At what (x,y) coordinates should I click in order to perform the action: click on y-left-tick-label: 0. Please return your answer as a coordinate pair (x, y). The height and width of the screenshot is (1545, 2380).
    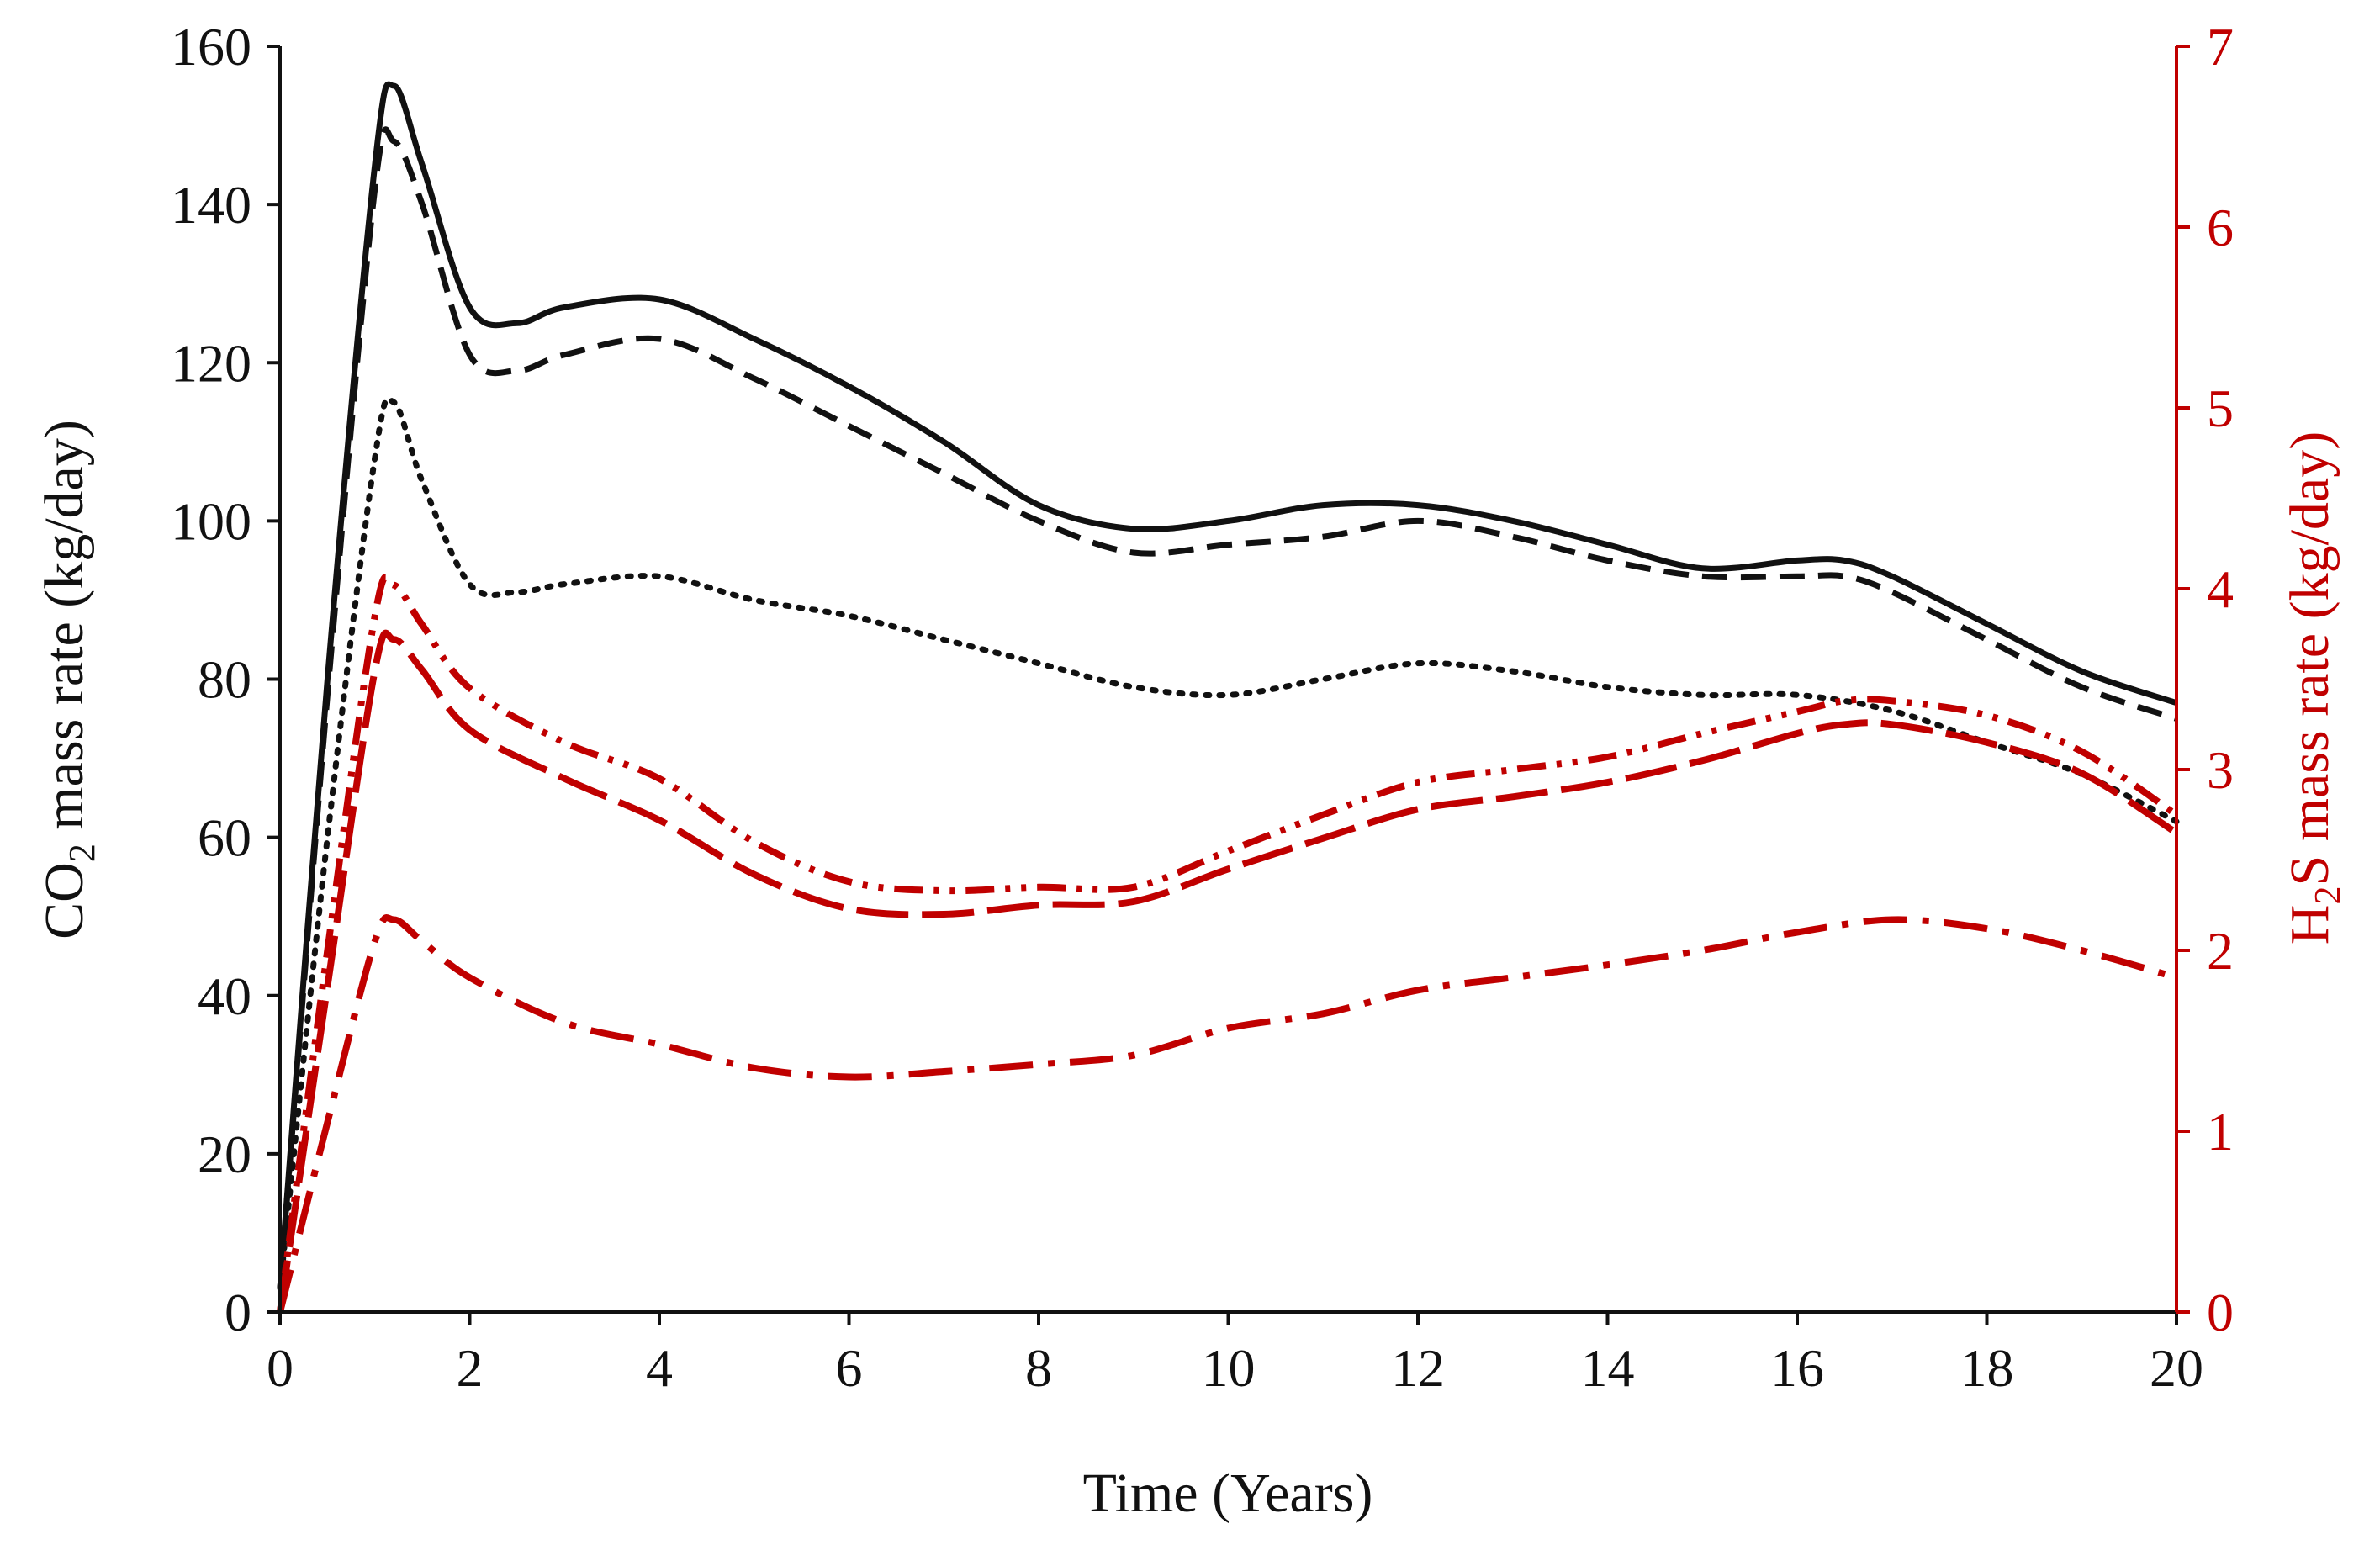
    Looking at the image, I should click on (238, 1312).